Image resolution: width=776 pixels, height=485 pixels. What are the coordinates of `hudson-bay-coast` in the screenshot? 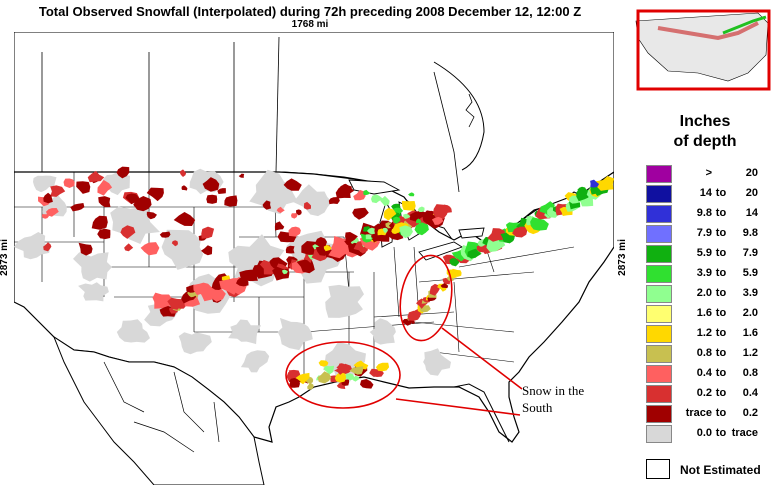 It's located at (459, 116).